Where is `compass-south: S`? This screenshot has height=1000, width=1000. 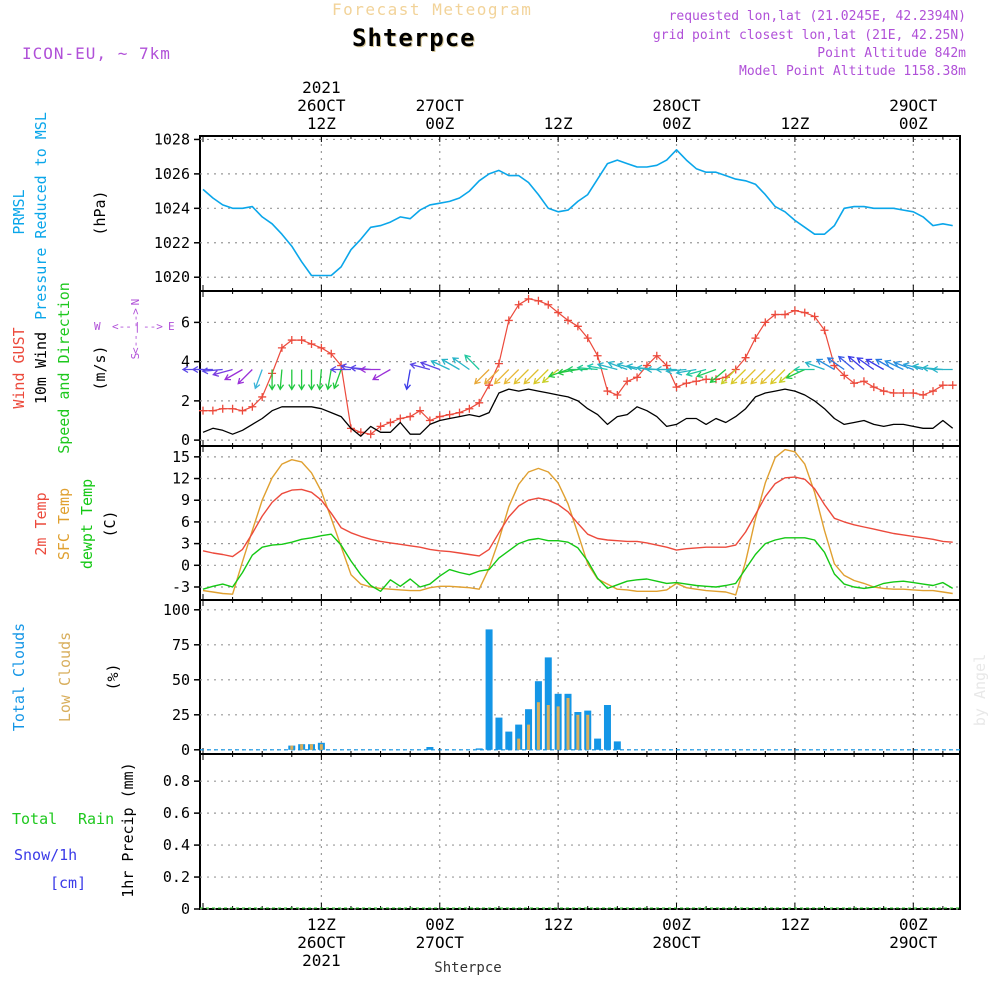
compass-south: S is located at coordinates (135, 356).